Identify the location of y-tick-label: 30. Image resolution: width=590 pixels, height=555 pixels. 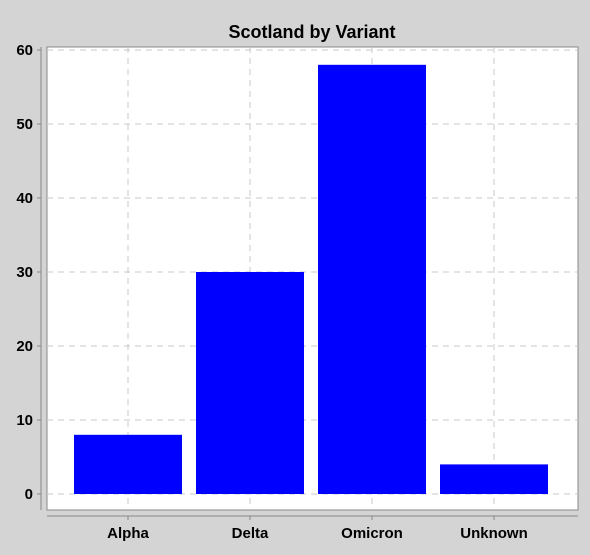
(24, 272).